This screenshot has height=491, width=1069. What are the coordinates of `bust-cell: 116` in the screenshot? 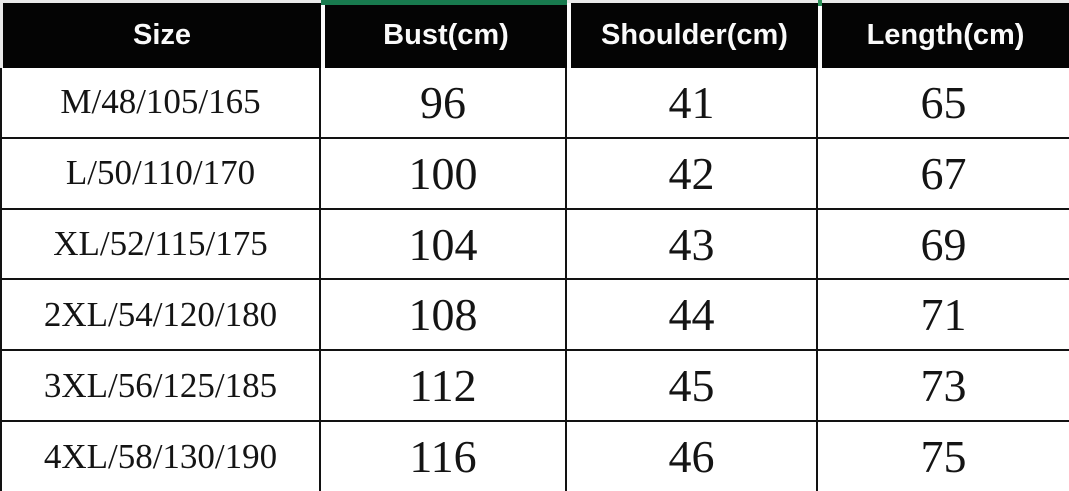 It's located at (444, 456).